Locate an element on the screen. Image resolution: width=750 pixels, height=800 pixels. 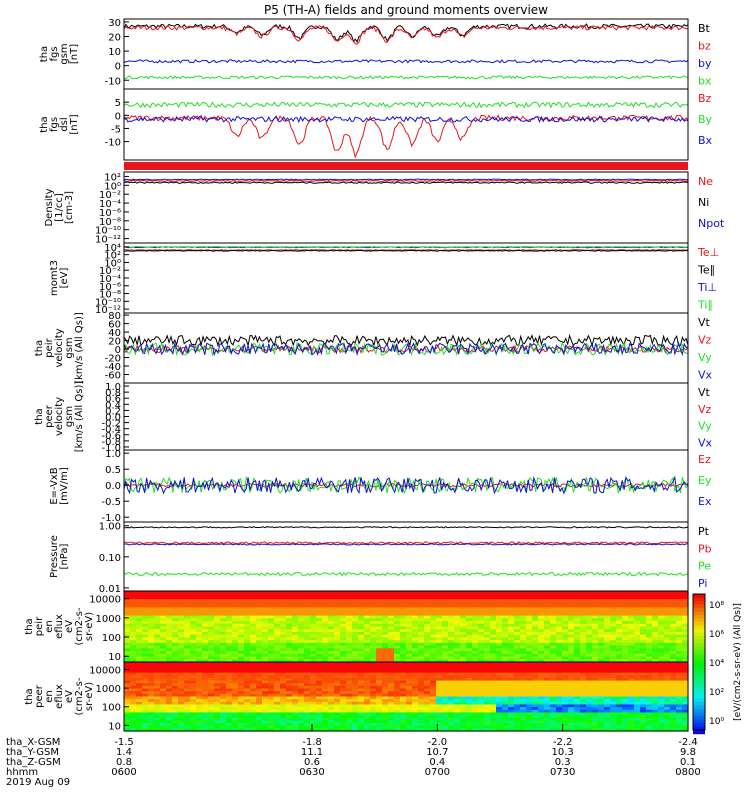
series-line is located at coordinates (406, 34).